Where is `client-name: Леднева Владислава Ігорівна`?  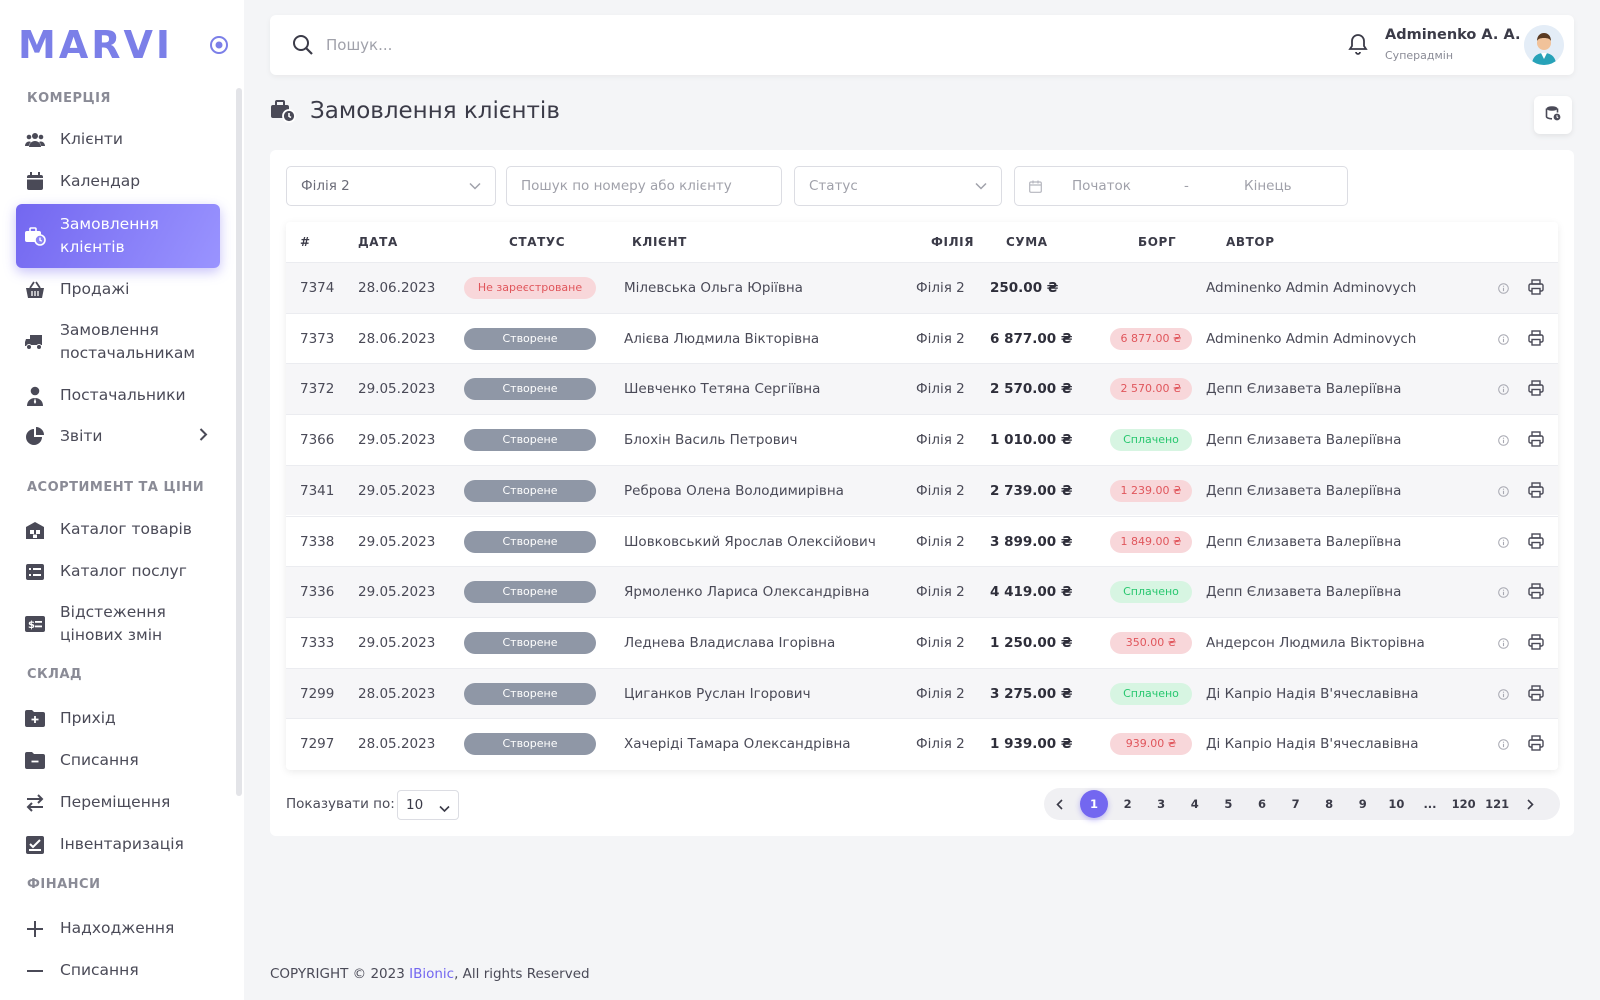 client-name: Леднева Владислава Ігорівна is located at coordinates (730, 642).